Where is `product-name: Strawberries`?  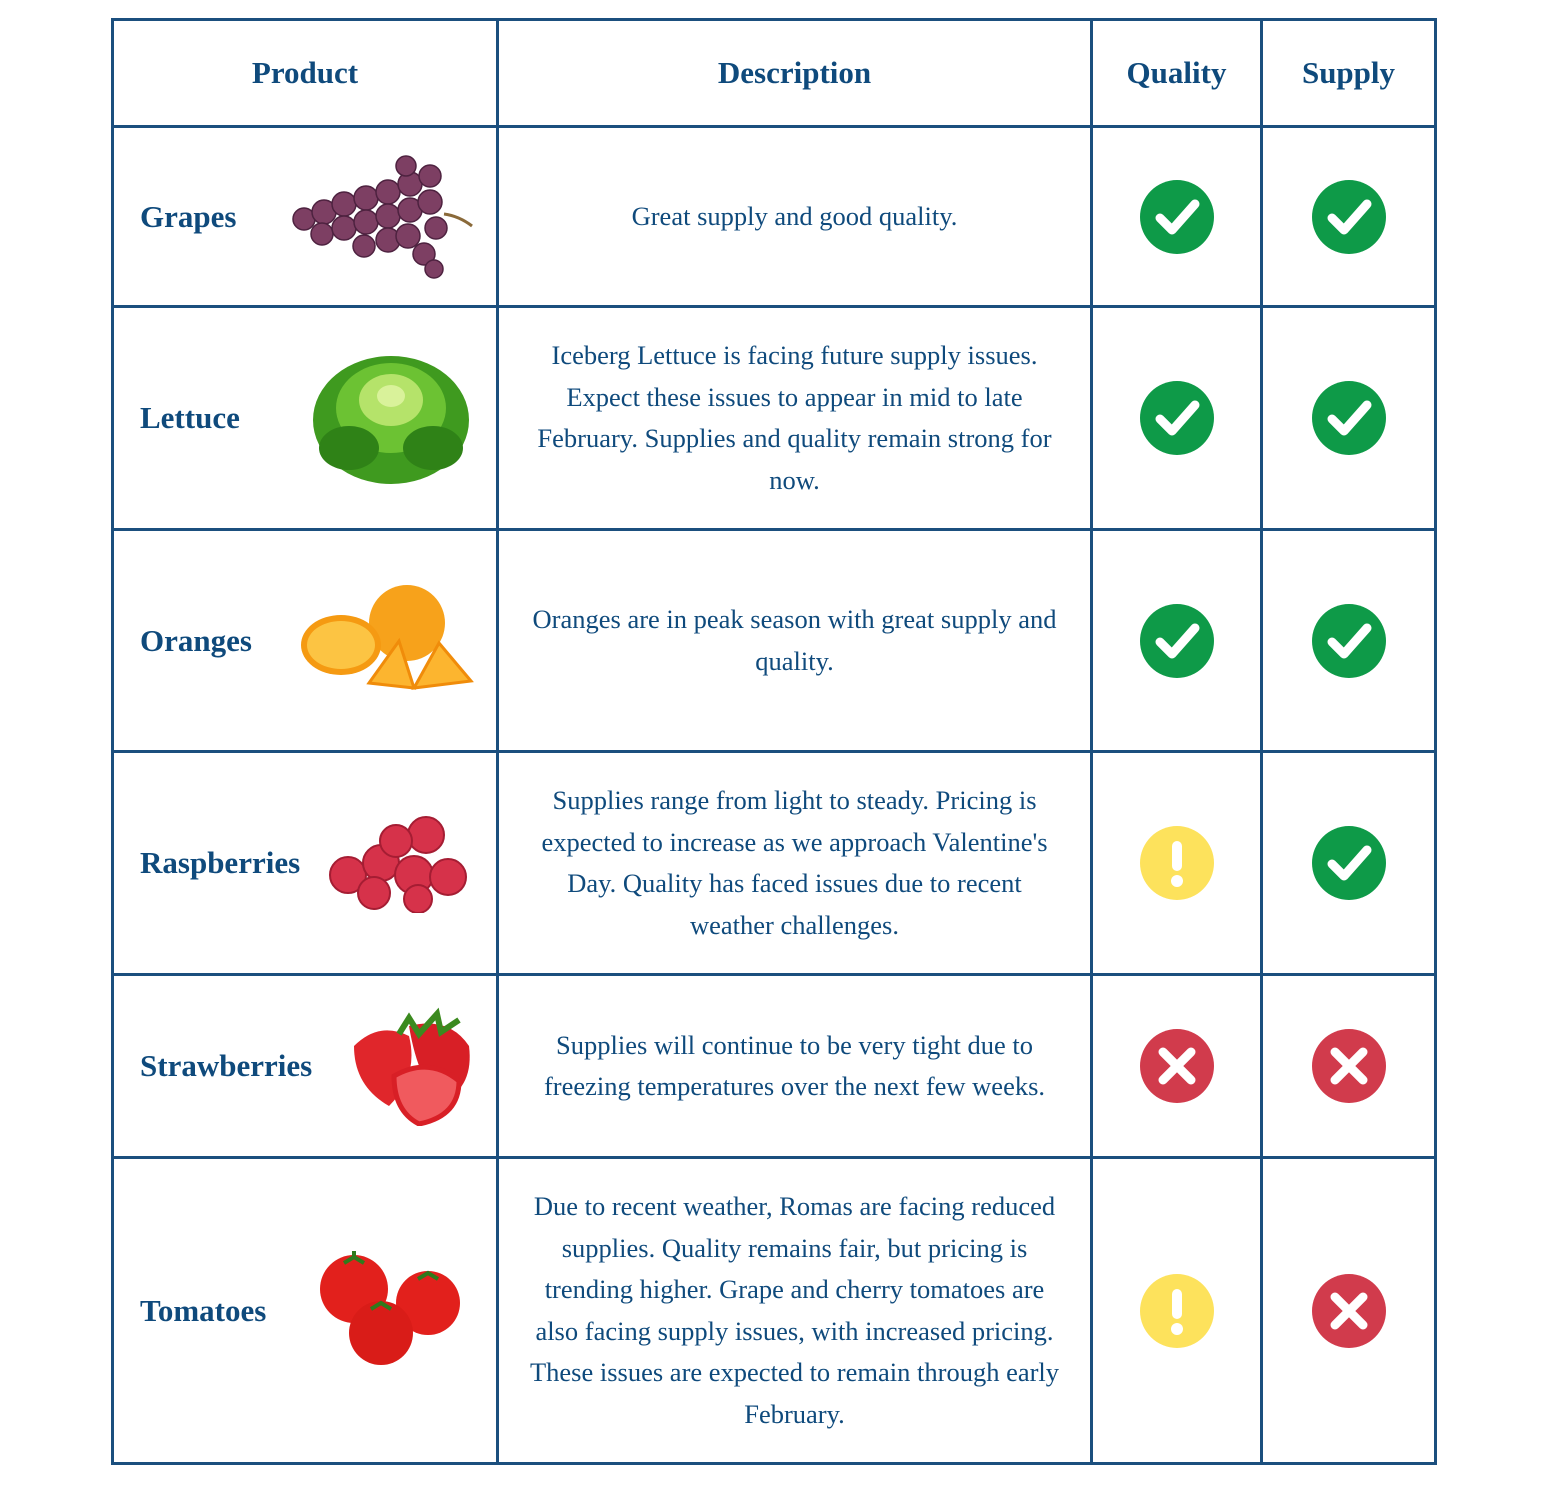
product-name: Strawberries is located at coordinates (226, 1065).